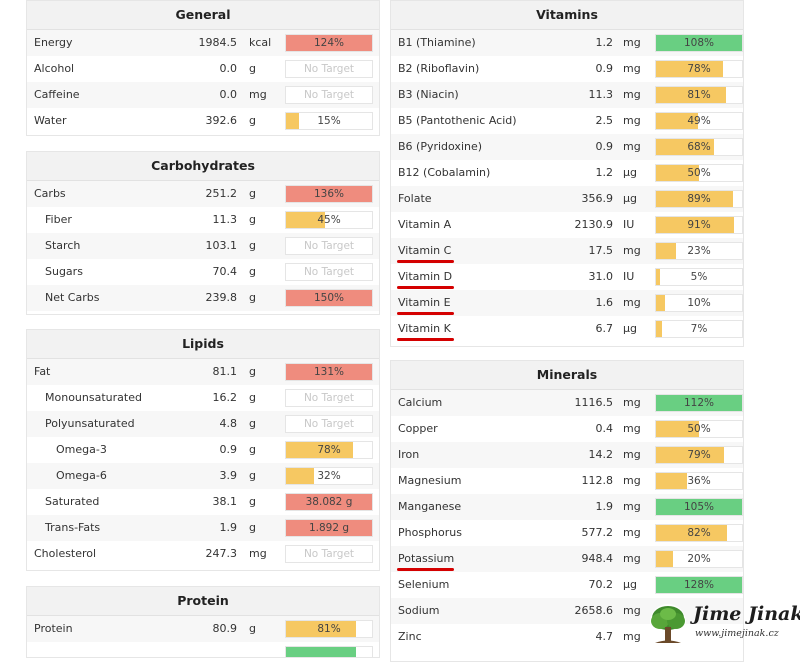  Describe the element at coordinates (567, 481) in the screenshot. I see `nutrient-row: Magnesium 112.8 mg 36%` at that location.